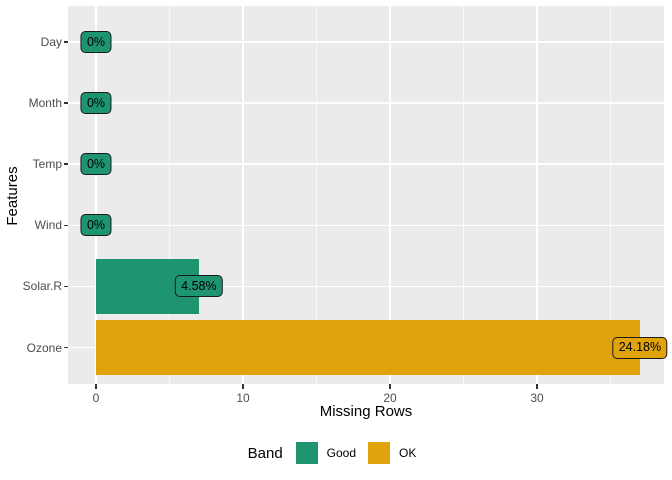  Describe the element at coordinates (379, 453) in the screenshot. I see `legend-swatch-ok` at that location.